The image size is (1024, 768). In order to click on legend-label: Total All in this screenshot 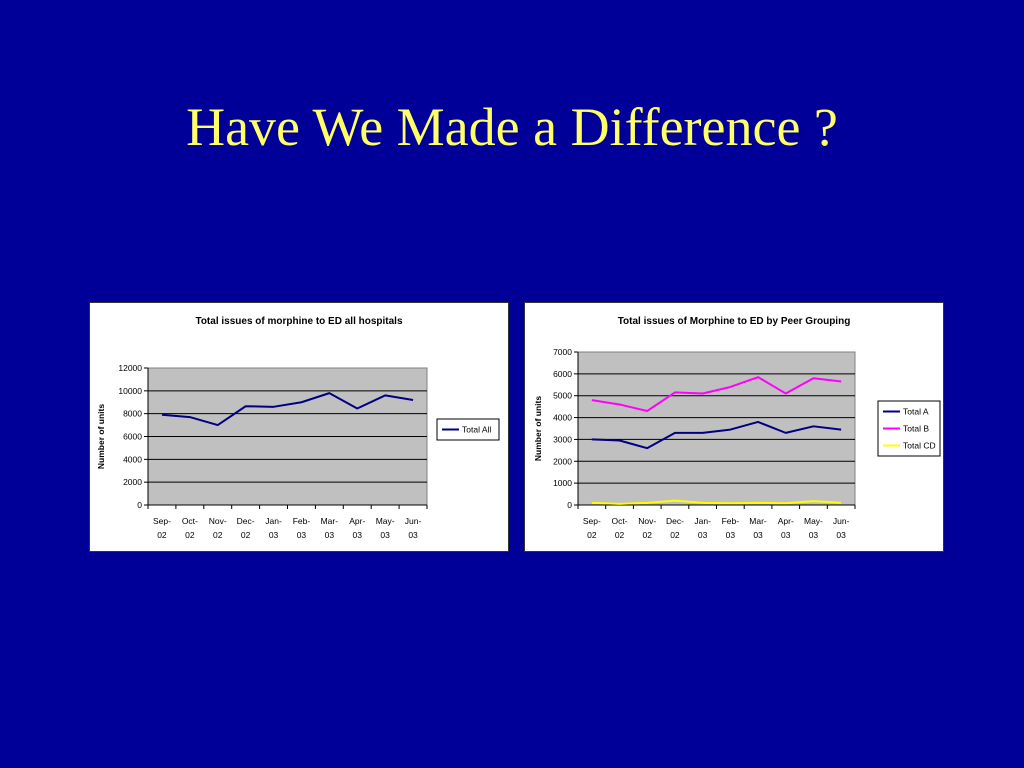, I will do `click(476, 430)`.